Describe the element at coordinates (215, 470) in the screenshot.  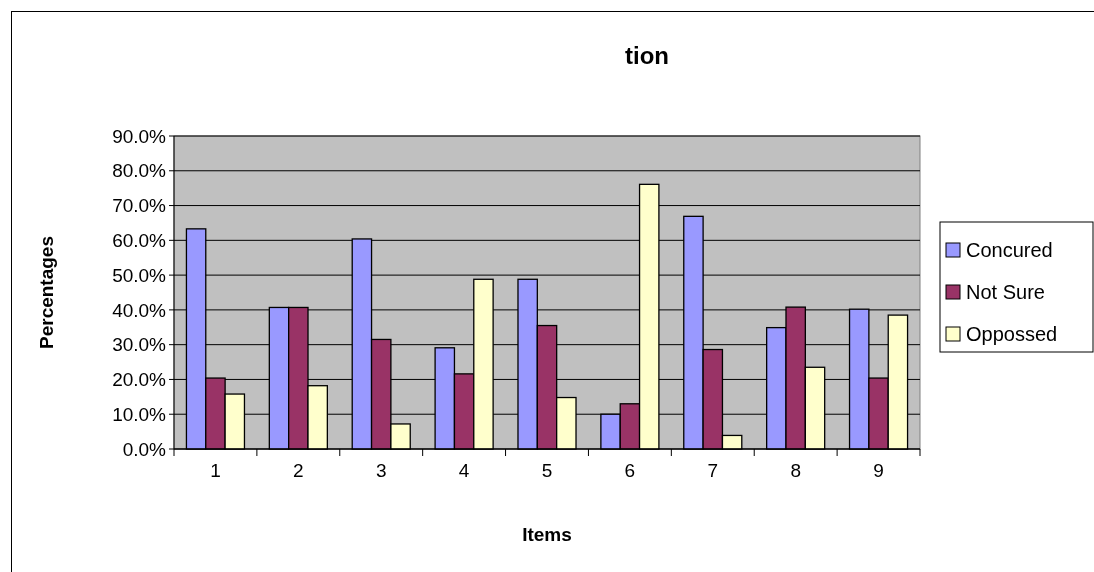
I see `x-tick-label: 1` at that location.